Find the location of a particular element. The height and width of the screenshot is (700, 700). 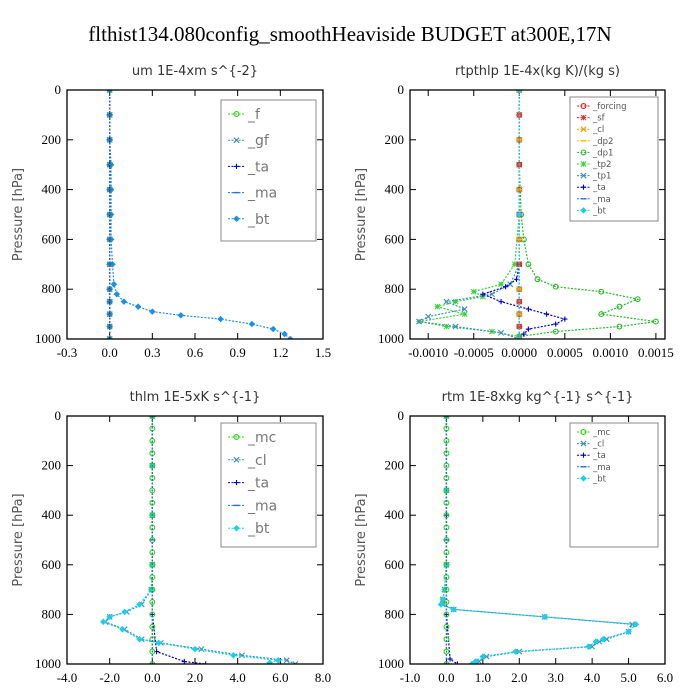

legend-label: _sf is located at coordinates (599, 119).